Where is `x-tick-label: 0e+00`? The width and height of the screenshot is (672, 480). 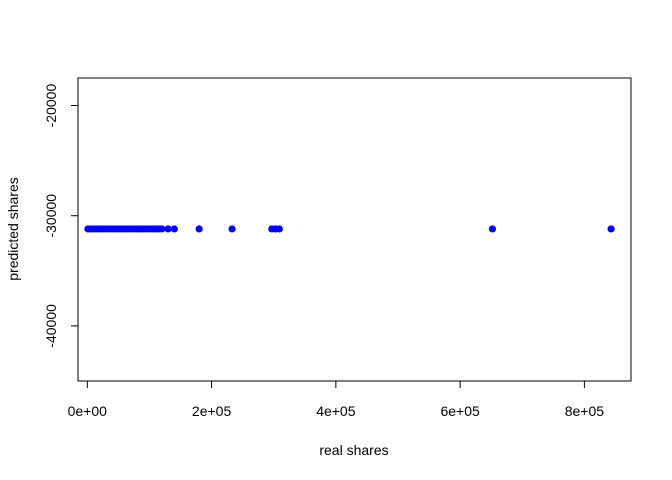 x-tick-label: 0e+00 is located at coordinates (88, 411).